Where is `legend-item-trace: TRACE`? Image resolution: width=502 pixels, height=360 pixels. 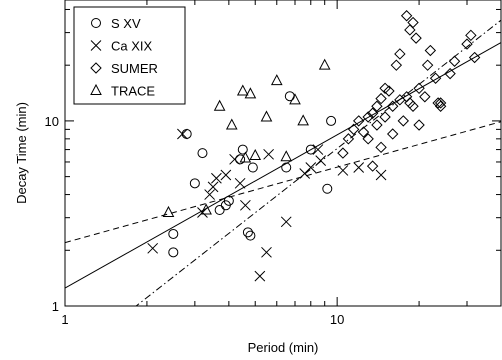
legend-item-trace: TRACE is located at coordinates (122, 91).